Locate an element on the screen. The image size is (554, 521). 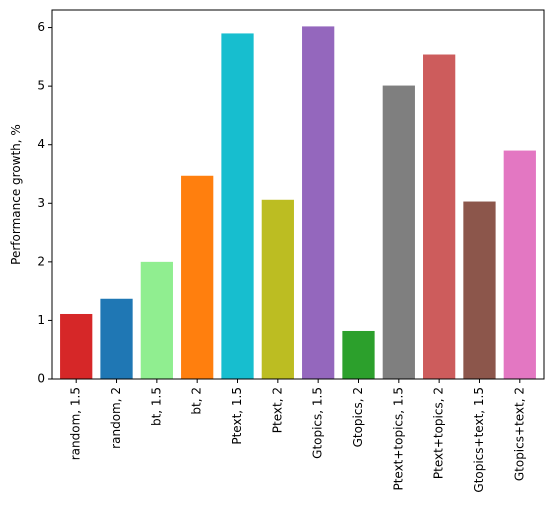
x-tick-label-8: Ptext+topics, 1.5 is located at coordinates (398, 439).